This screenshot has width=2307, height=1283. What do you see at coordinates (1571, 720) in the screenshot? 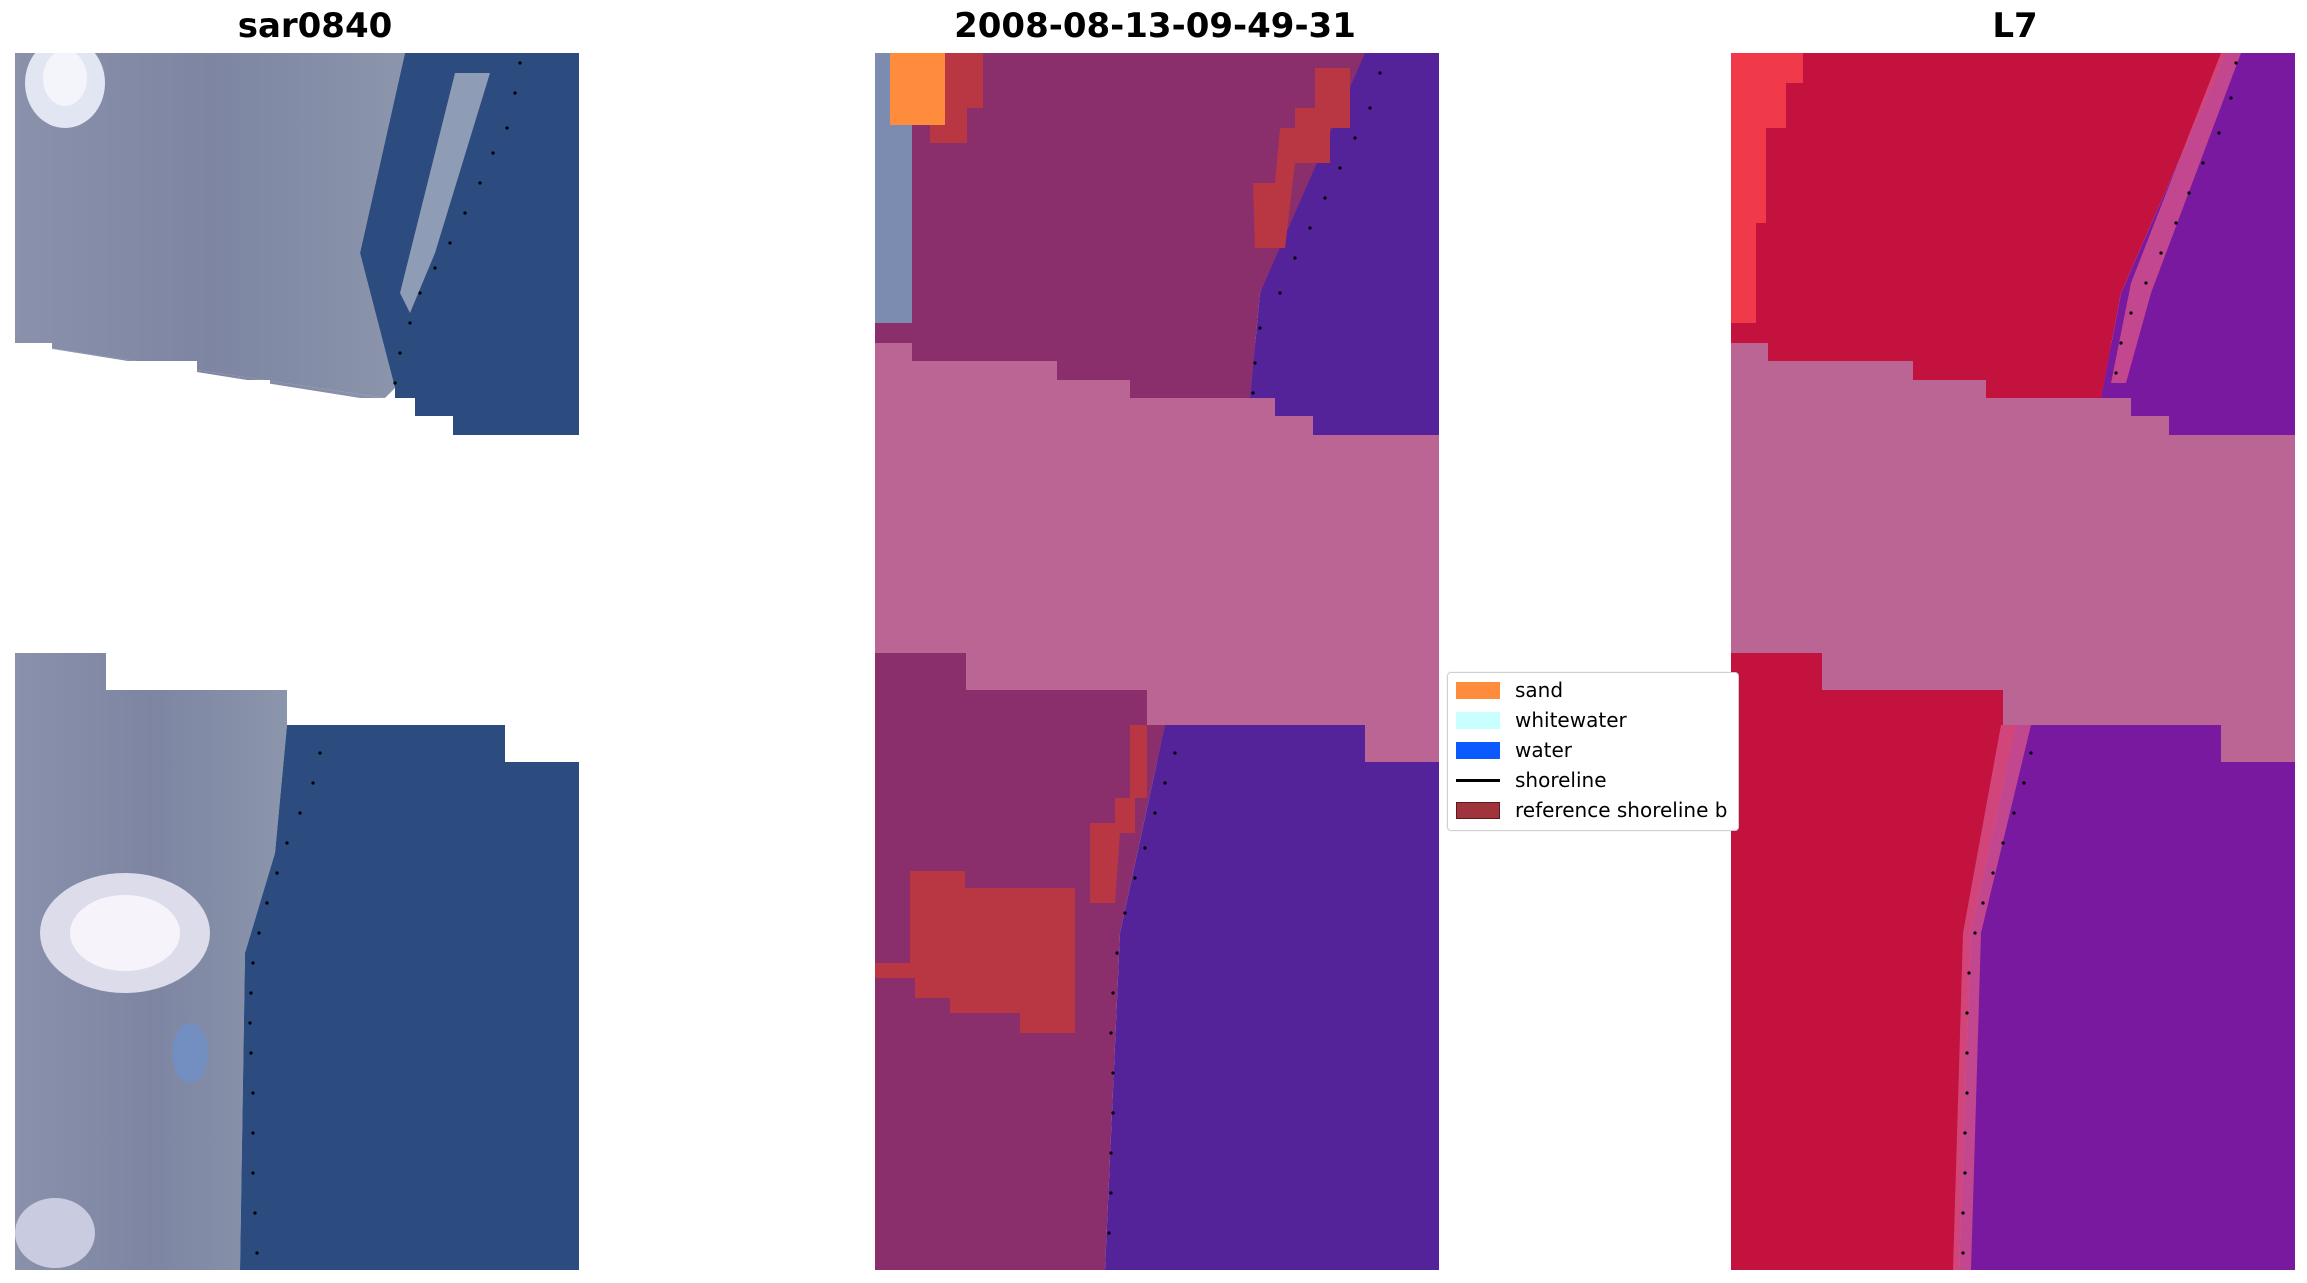
I see `legend-label-whitewater: whitewater` at bounding box center [1571, 720].